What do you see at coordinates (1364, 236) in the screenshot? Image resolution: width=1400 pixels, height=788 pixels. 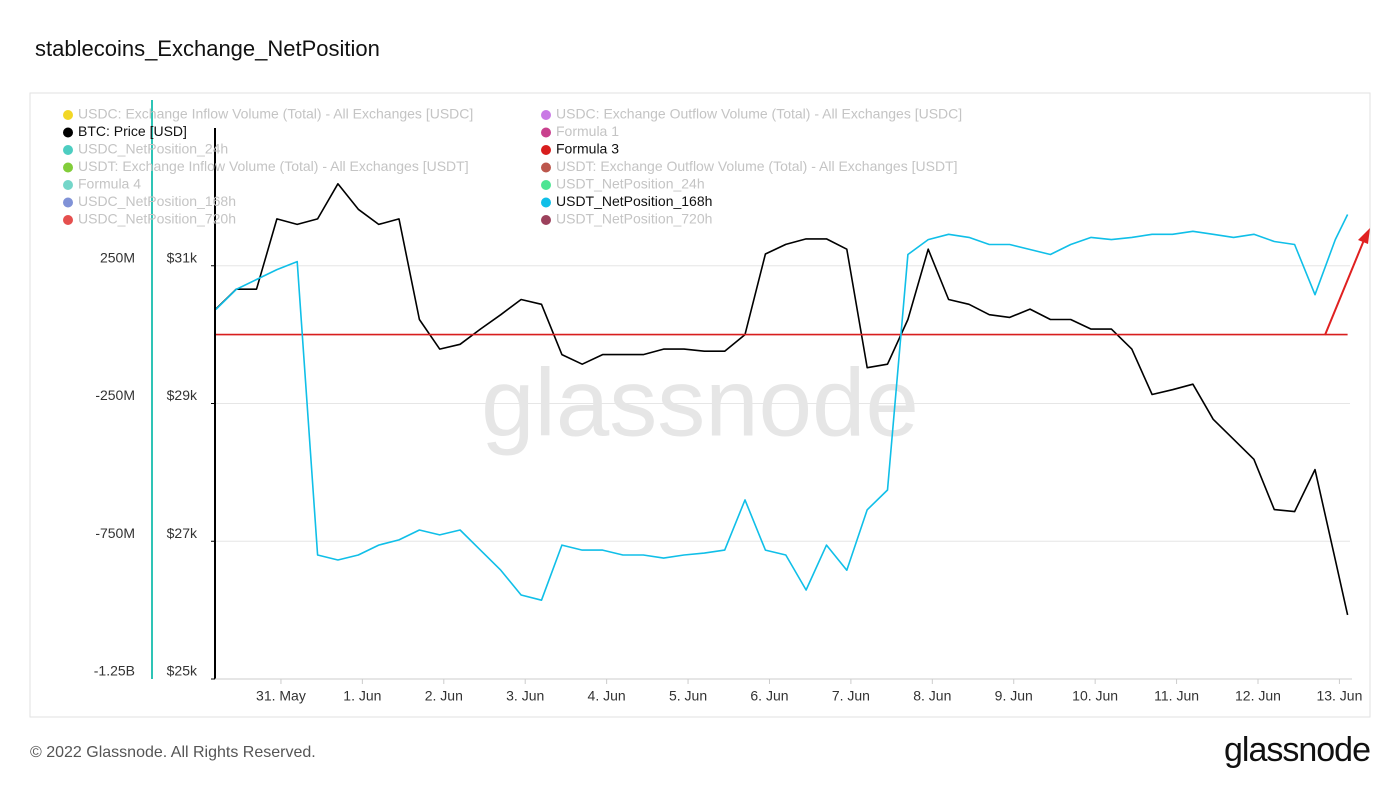 I see `arrow-head` at bounding box center [1364, 236].